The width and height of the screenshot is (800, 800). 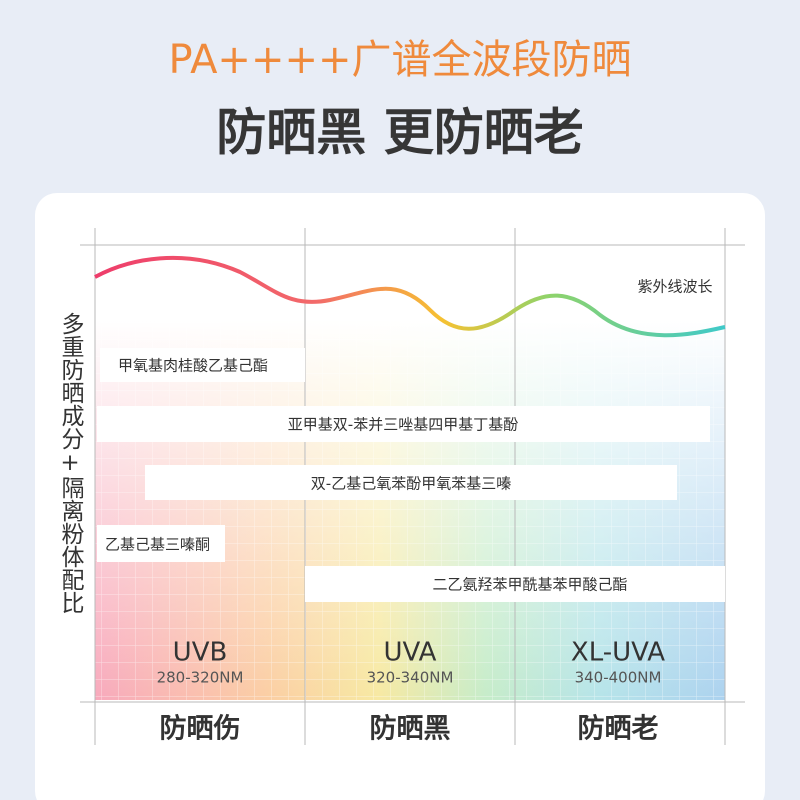 What do you see at coordinates (70, 463) in the screenshot?
I see `side-label: 多重防晒成分+隔离粉体配比` at bounding box center [70, 463].